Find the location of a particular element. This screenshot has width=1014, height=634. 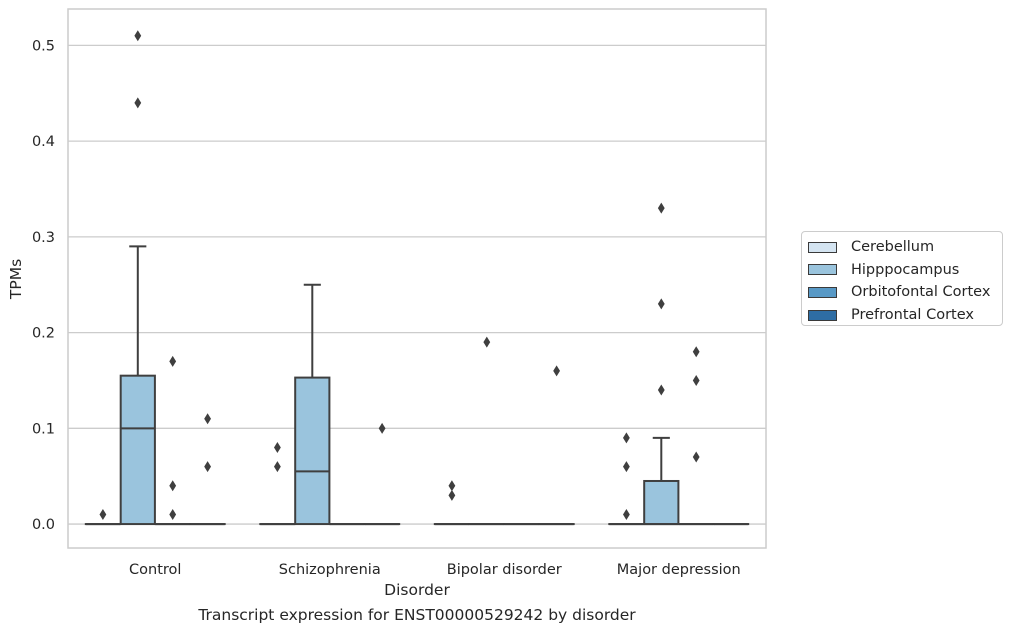

legend-label: Hipppocampus is located at coordinates (905, 269).